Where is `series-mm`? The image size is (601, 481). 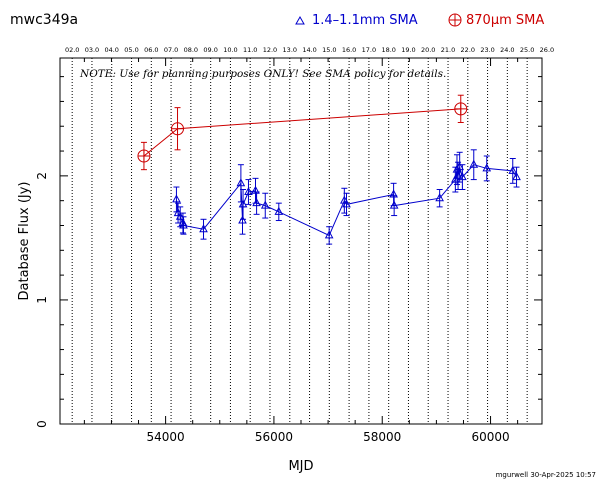 series-mm is located at coordinates (346, 197).